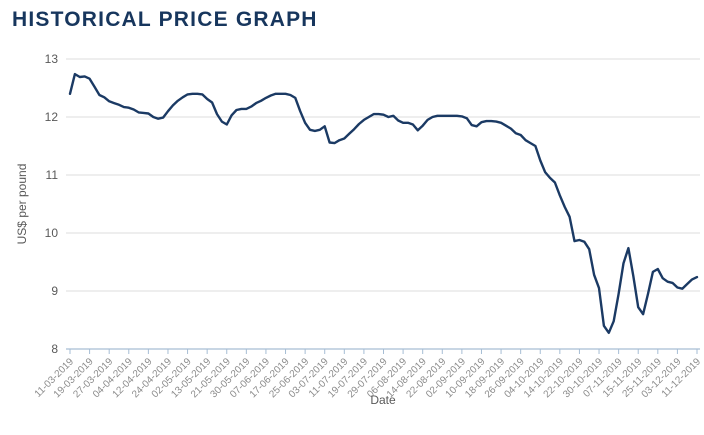  I want to click on page-title: HISTORICAL PRICE GRAPH, so click(165, 19).